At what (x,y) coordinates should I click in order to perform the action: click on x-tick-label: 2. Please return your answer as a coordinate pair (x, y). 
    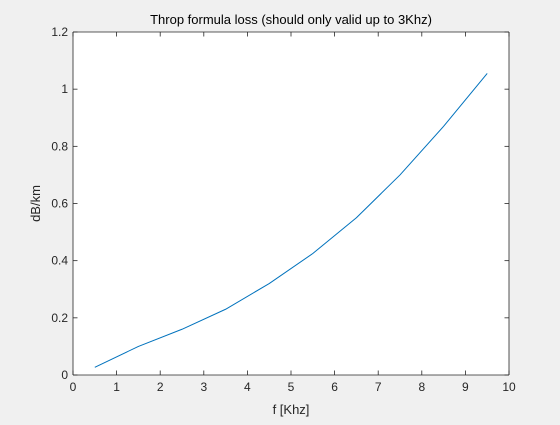
    Looking at the image, I should click on (160, 387).